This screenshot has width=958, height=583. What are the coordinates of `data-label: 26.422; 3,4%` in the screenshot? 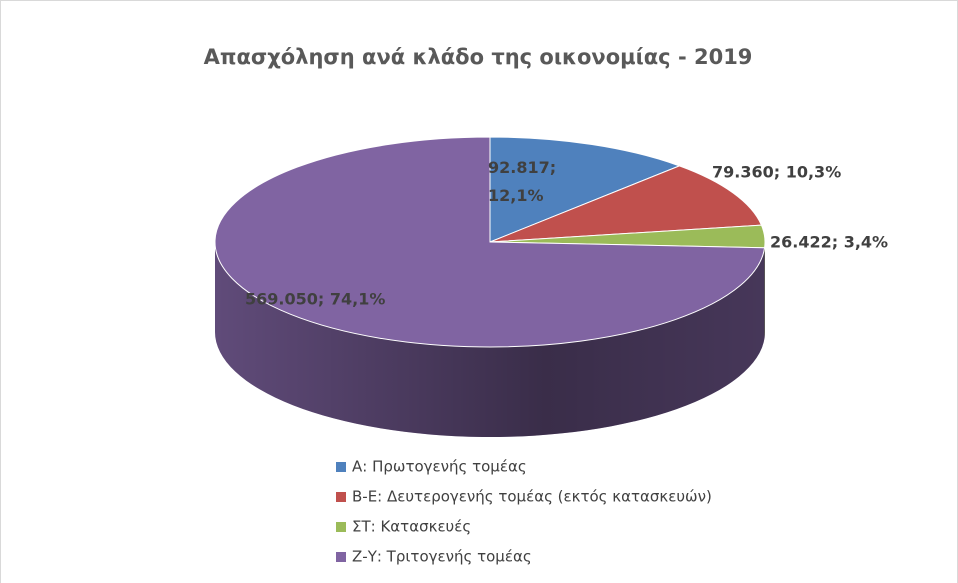 It's located at (829, 242).